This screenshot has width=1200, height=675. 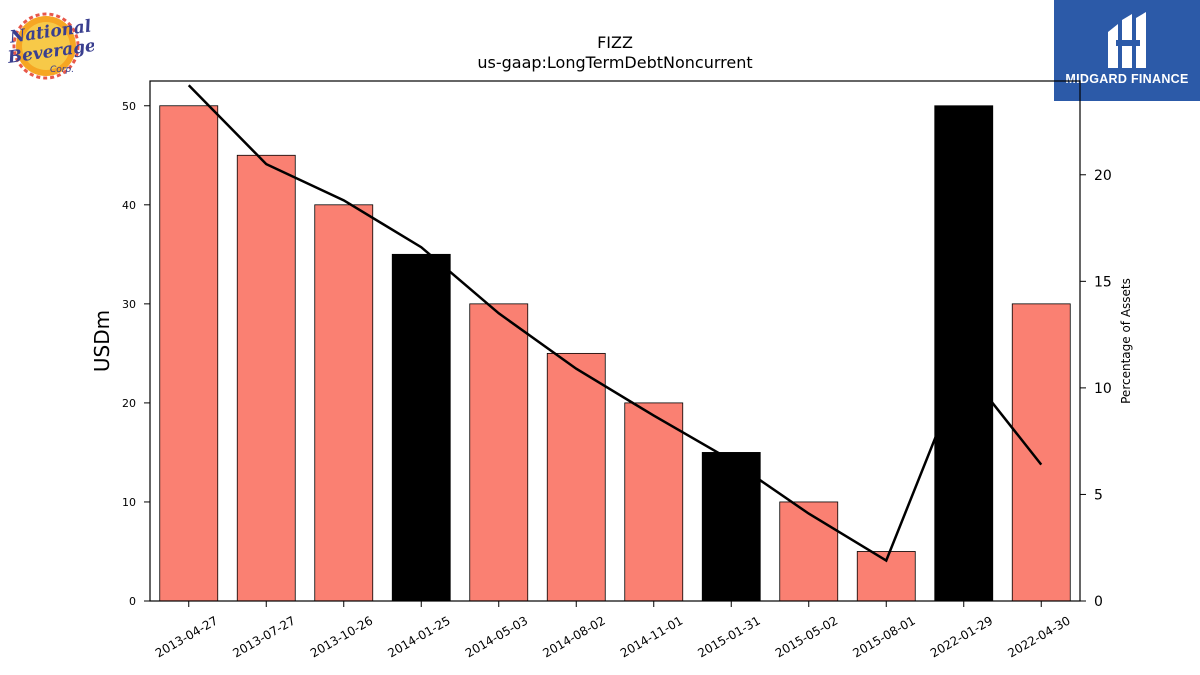 I want to click on right-axis: 0 5 10 15 20, so click(x=1096, y=389).